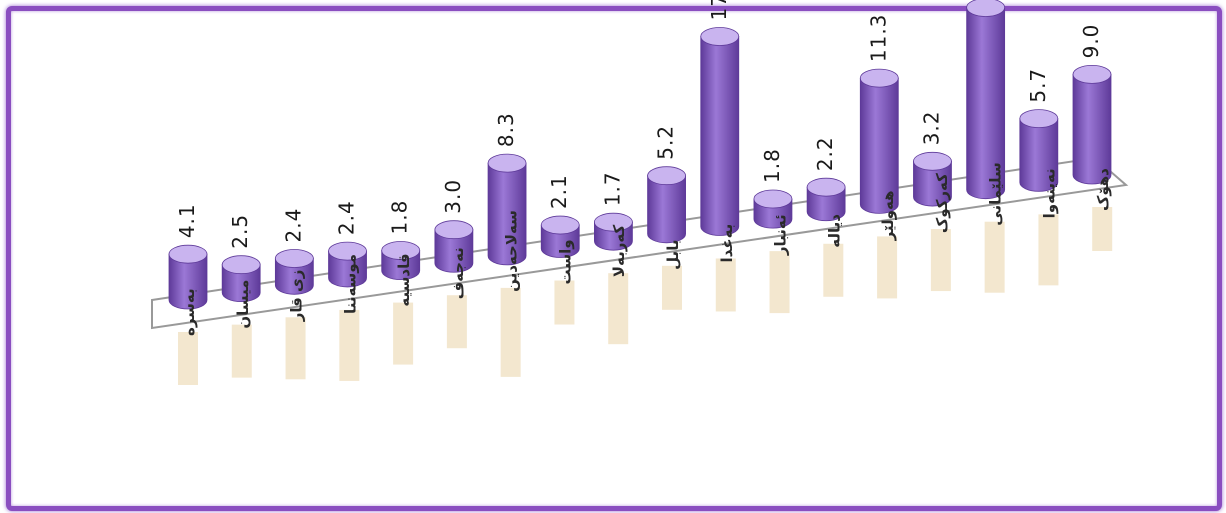 This screenshot has height=513, width=1226. I want to click on category-label: بەسرە, so click(188, 336).